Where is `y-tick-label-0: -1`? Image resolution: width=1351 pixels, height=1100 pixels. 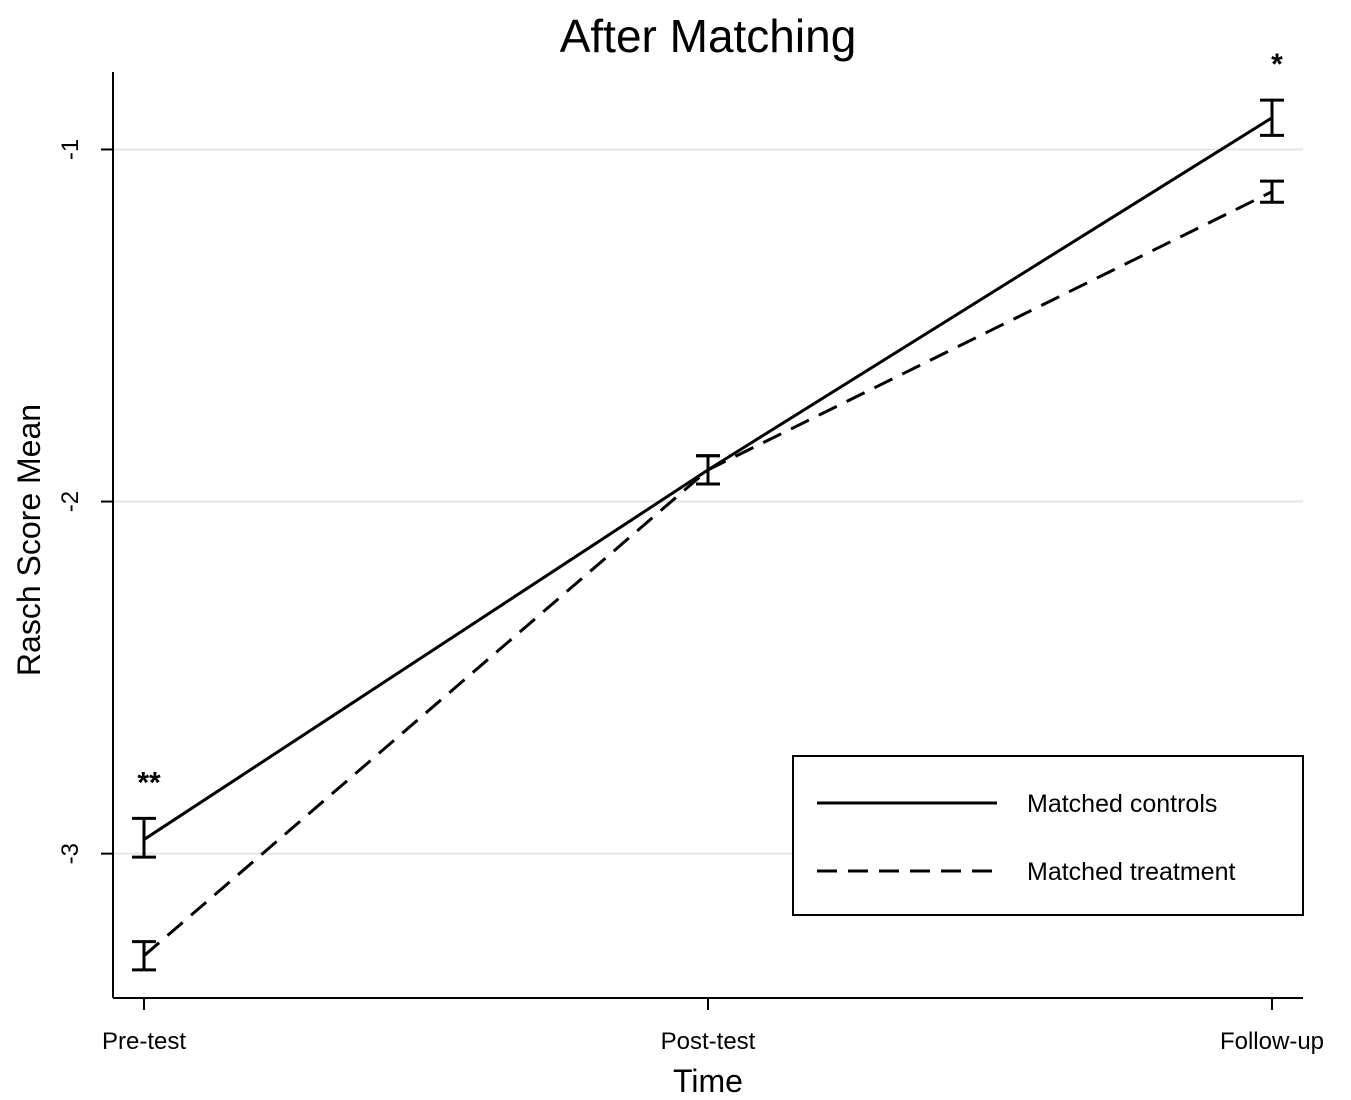 y-tick-label-0: -1 is located at coordinates (70, 149).